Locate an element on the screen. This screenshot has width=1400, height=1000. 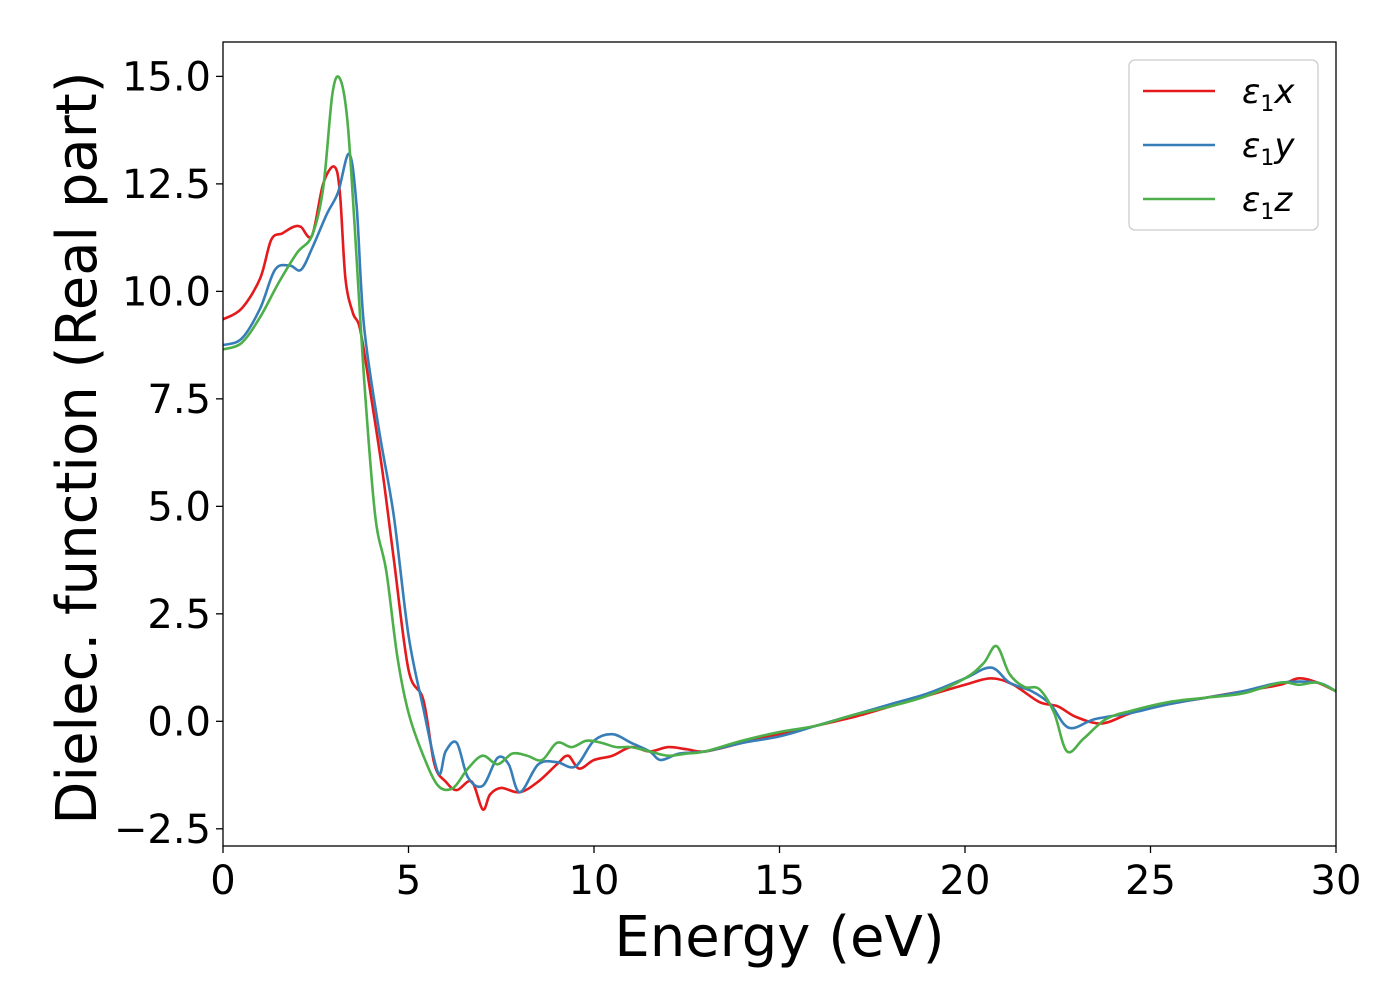
y-tick-label: −2.5 is located at coordinates (162, 830).